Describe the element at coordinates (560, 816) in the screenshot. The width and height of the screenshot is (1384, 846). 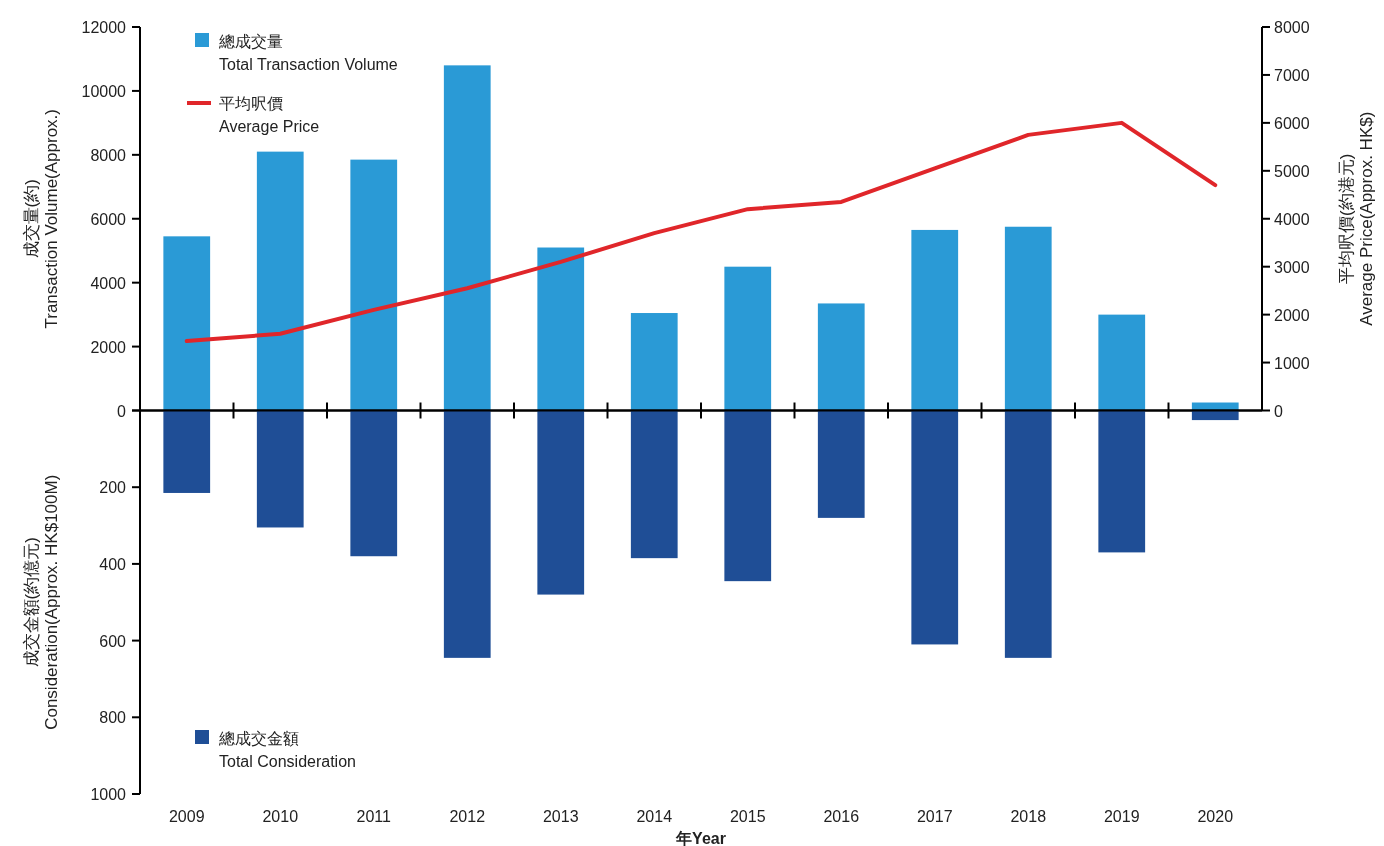
I see `x-tick-label: 2013` at that location.